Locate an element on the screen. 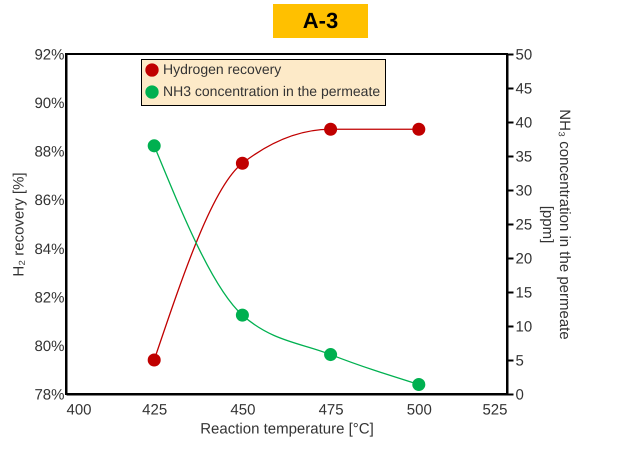  x-tick-label: 450 is located at coordinates (243, 410).